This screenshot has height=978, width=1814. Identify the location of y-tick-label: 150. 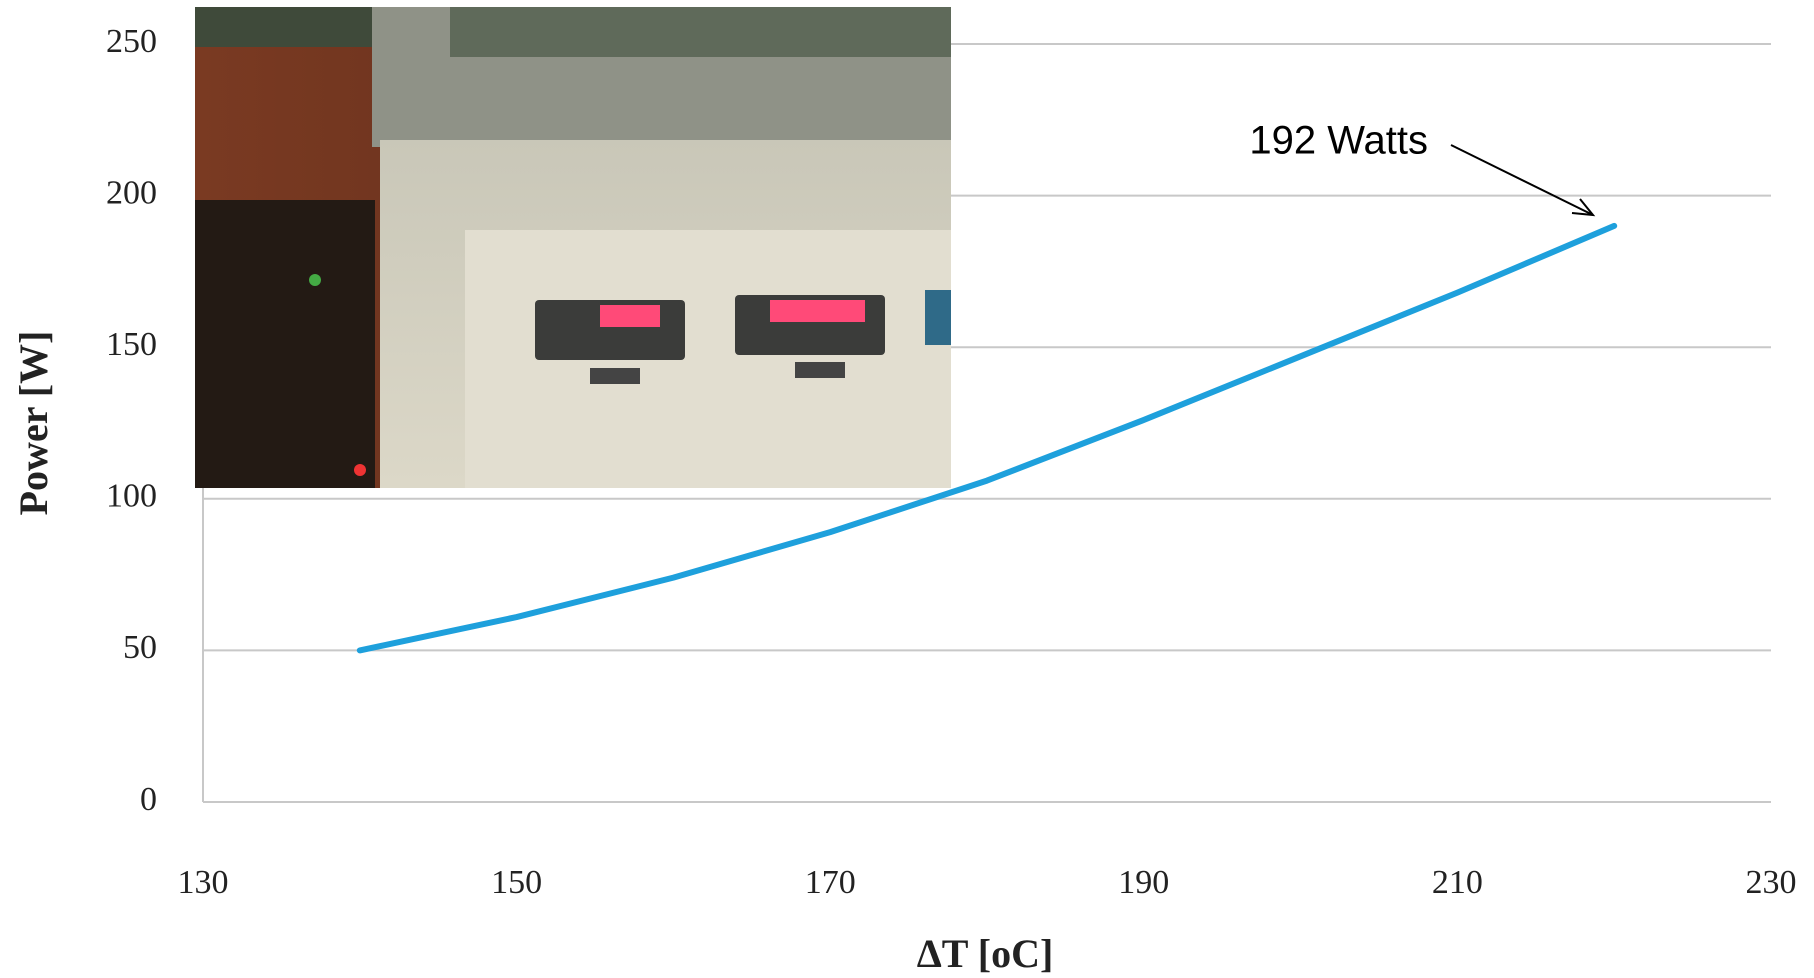
(131, 344).